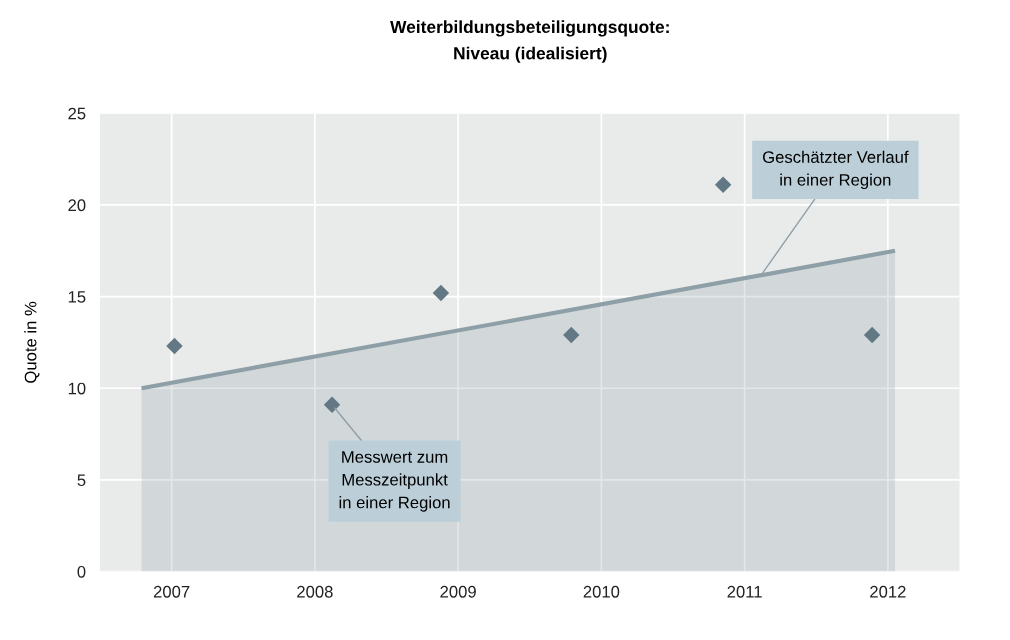  I want to click on annotation: Messwert zum Messzeitpunkt in einer Region, so click(394, 481).